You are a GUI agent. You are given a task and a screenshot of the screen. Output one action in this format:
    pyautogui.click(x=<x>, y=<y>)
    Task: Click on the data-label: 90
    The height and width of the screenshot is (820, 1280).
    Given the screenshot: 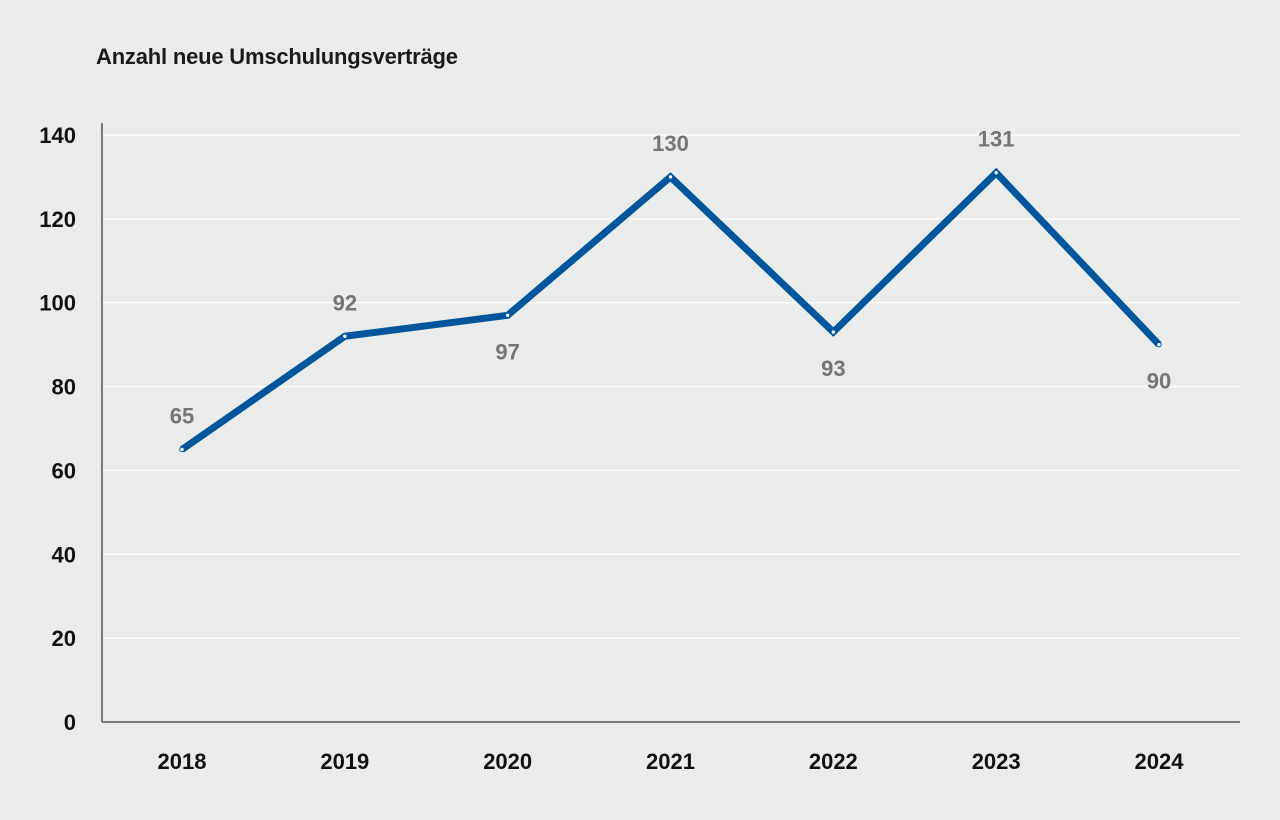 What is the action you would take?
    pyautogui.click(x=1159, y=381)
    